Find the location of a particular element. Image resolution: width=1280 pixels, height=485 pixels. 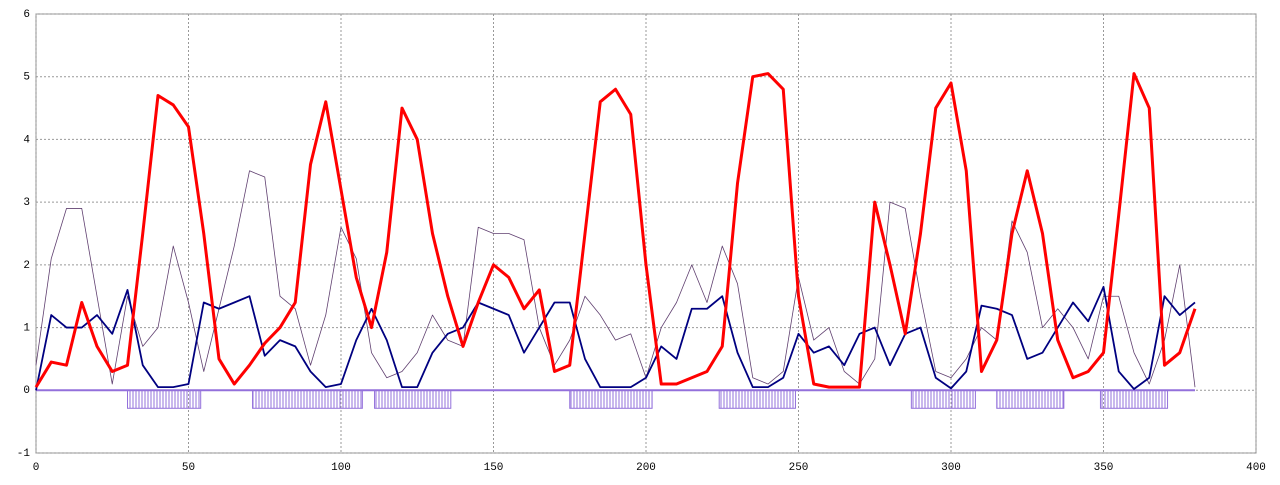

y-tick-label: -1 is located at coordinates (24, 454).